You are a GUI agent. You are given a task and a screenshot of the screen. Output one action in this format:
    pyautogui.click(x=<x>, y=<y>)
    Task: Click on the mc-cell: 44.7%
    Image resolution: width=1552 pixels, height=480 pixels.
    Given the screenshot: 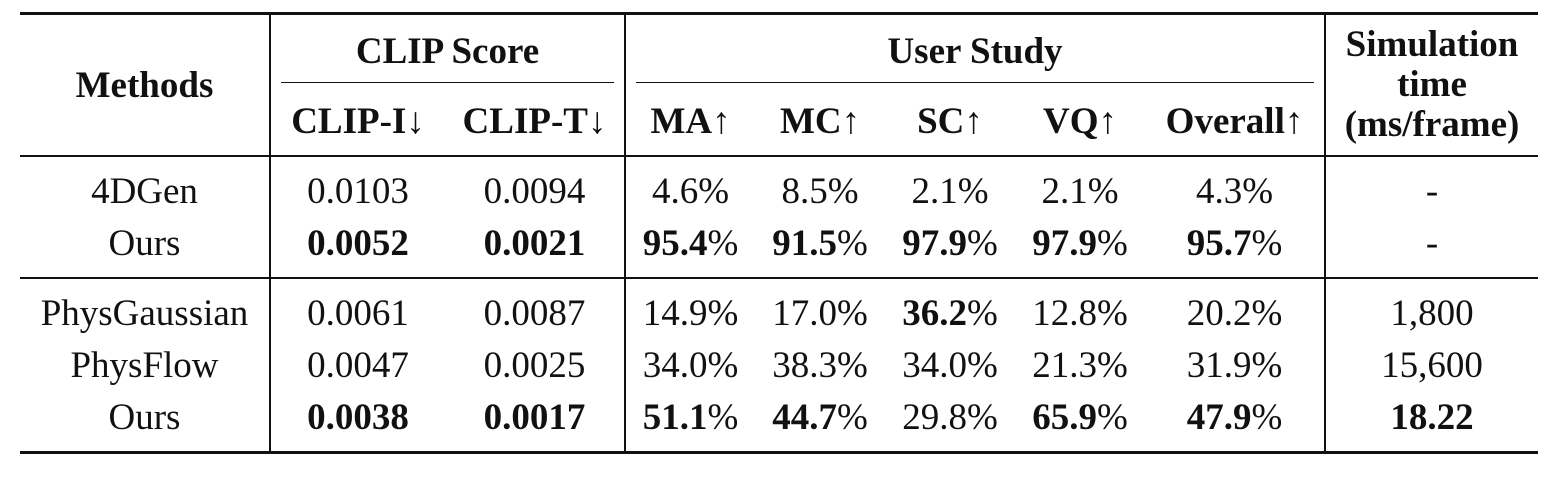 What is the action you would take?
    pyautogui.click(x=820, y=422)
    